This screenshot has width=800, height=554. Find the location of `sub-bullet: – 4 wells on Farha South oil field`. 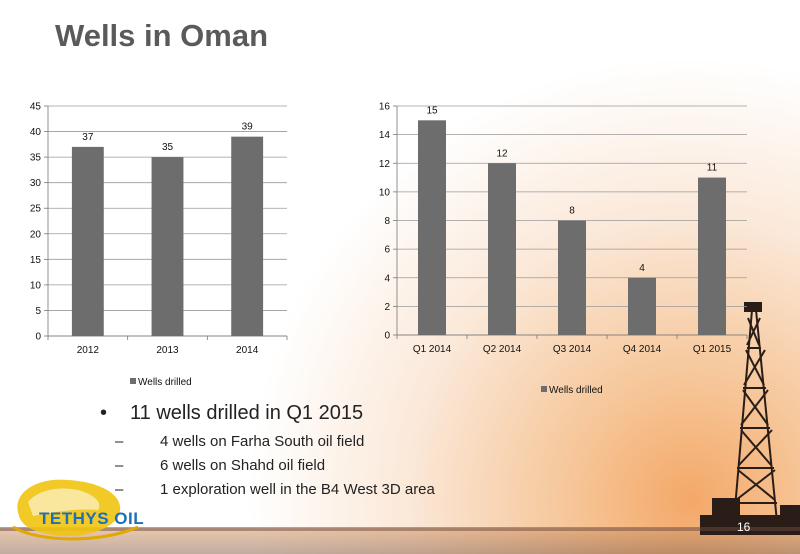

sub-bullet: – 4 wells on Farha South oil field is located at coordinates (267, 441).